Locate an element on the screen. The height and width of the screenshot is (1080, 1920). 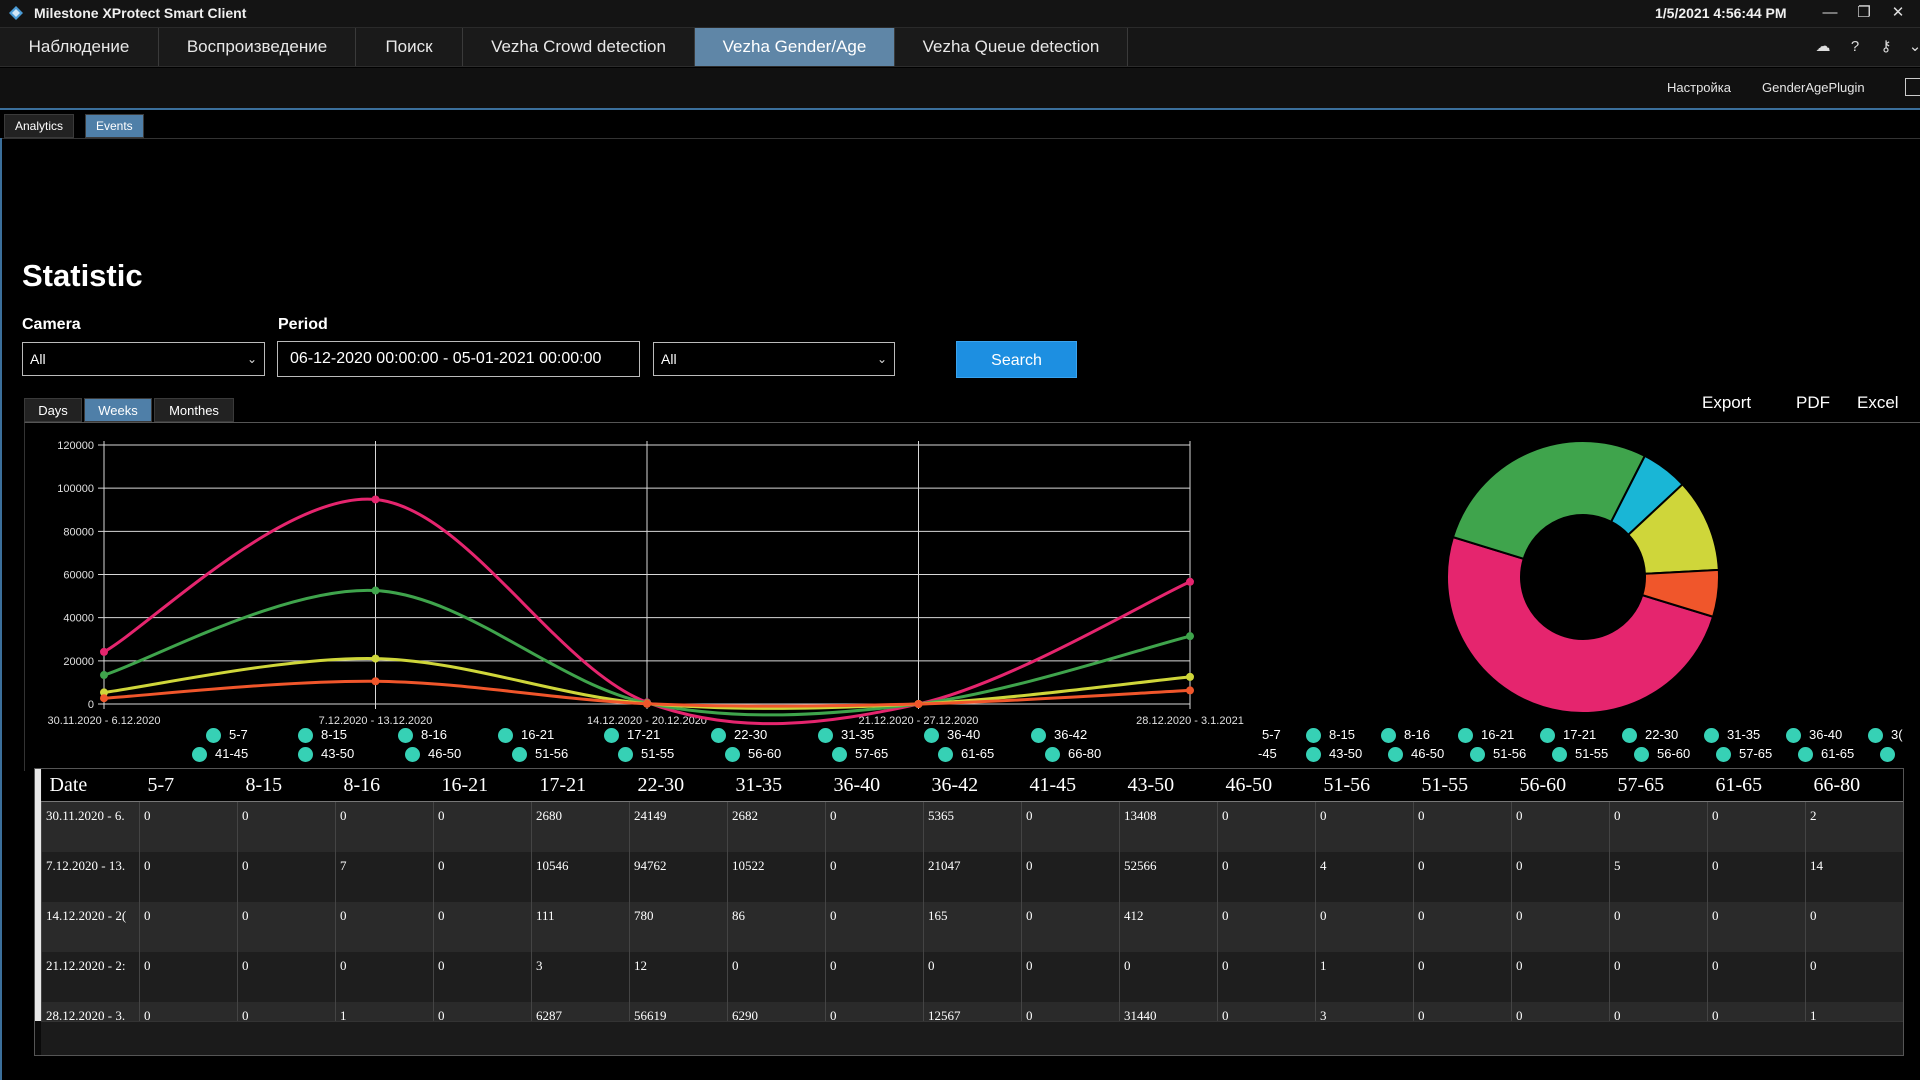
column-header: 5-7 is located at coordinates (188, 785).